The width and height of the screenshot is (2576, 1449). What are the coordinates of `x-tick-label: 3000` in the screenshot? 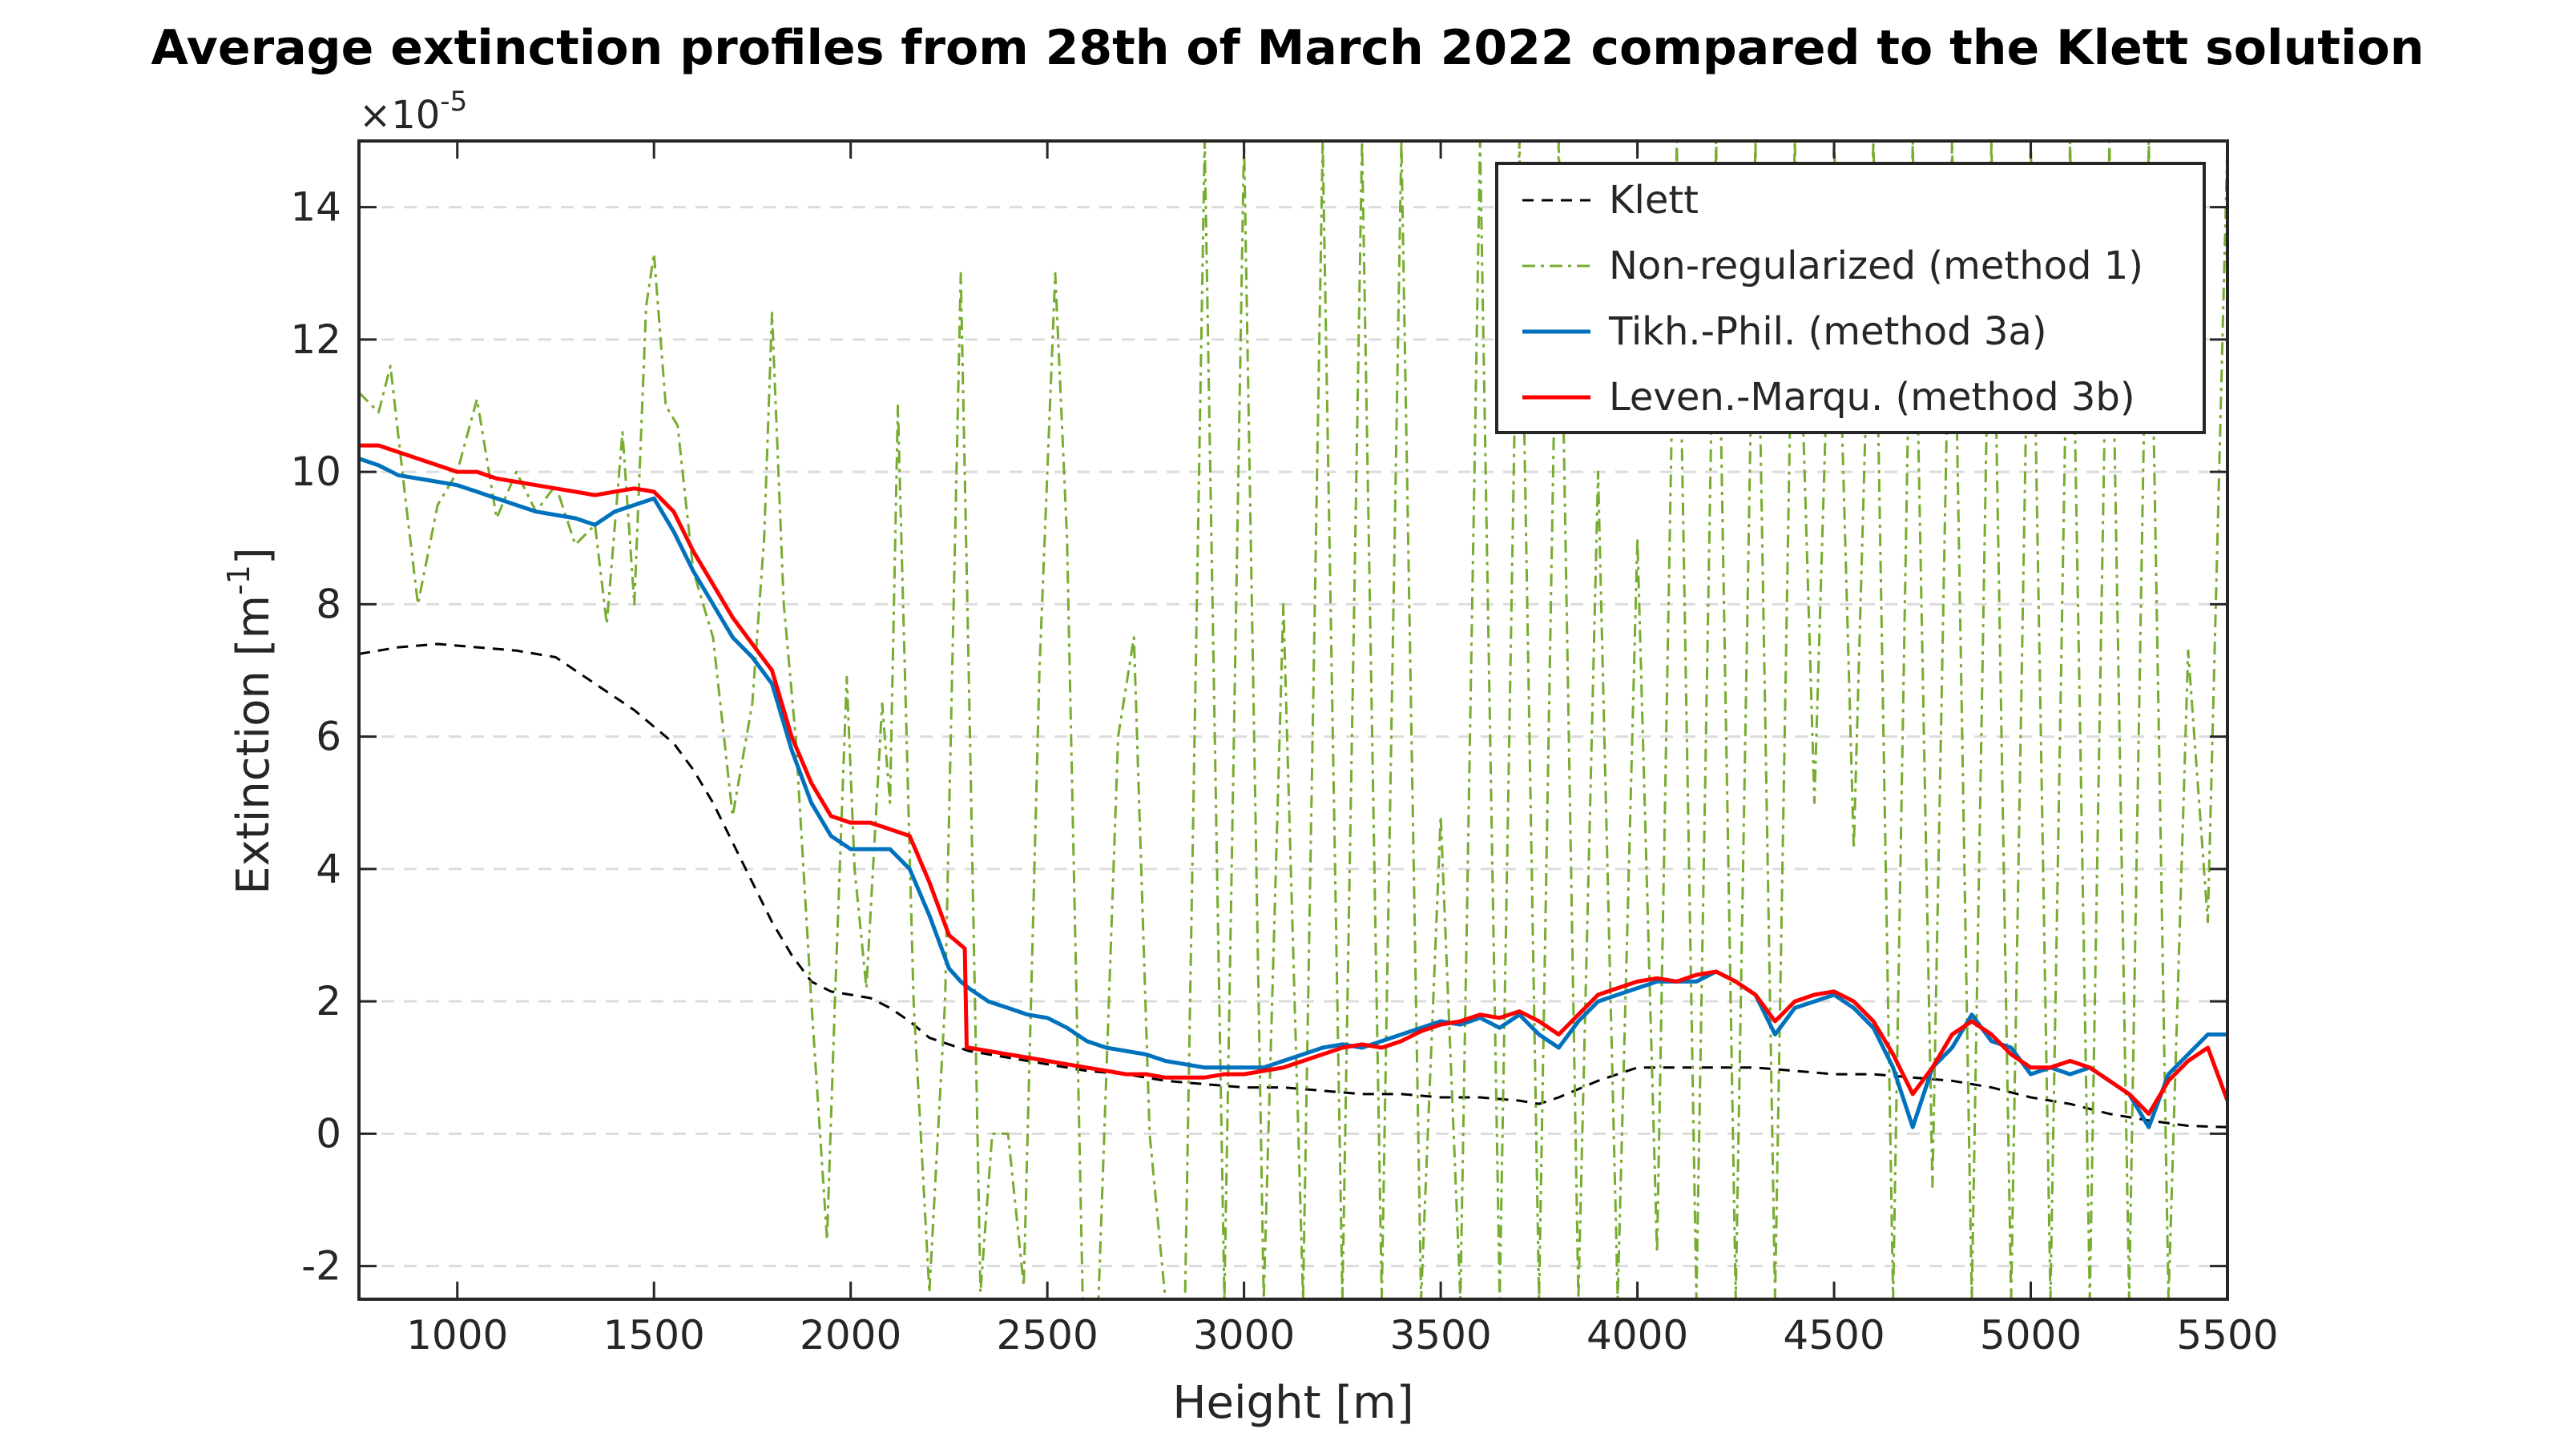 It's located at (1244, 1335).